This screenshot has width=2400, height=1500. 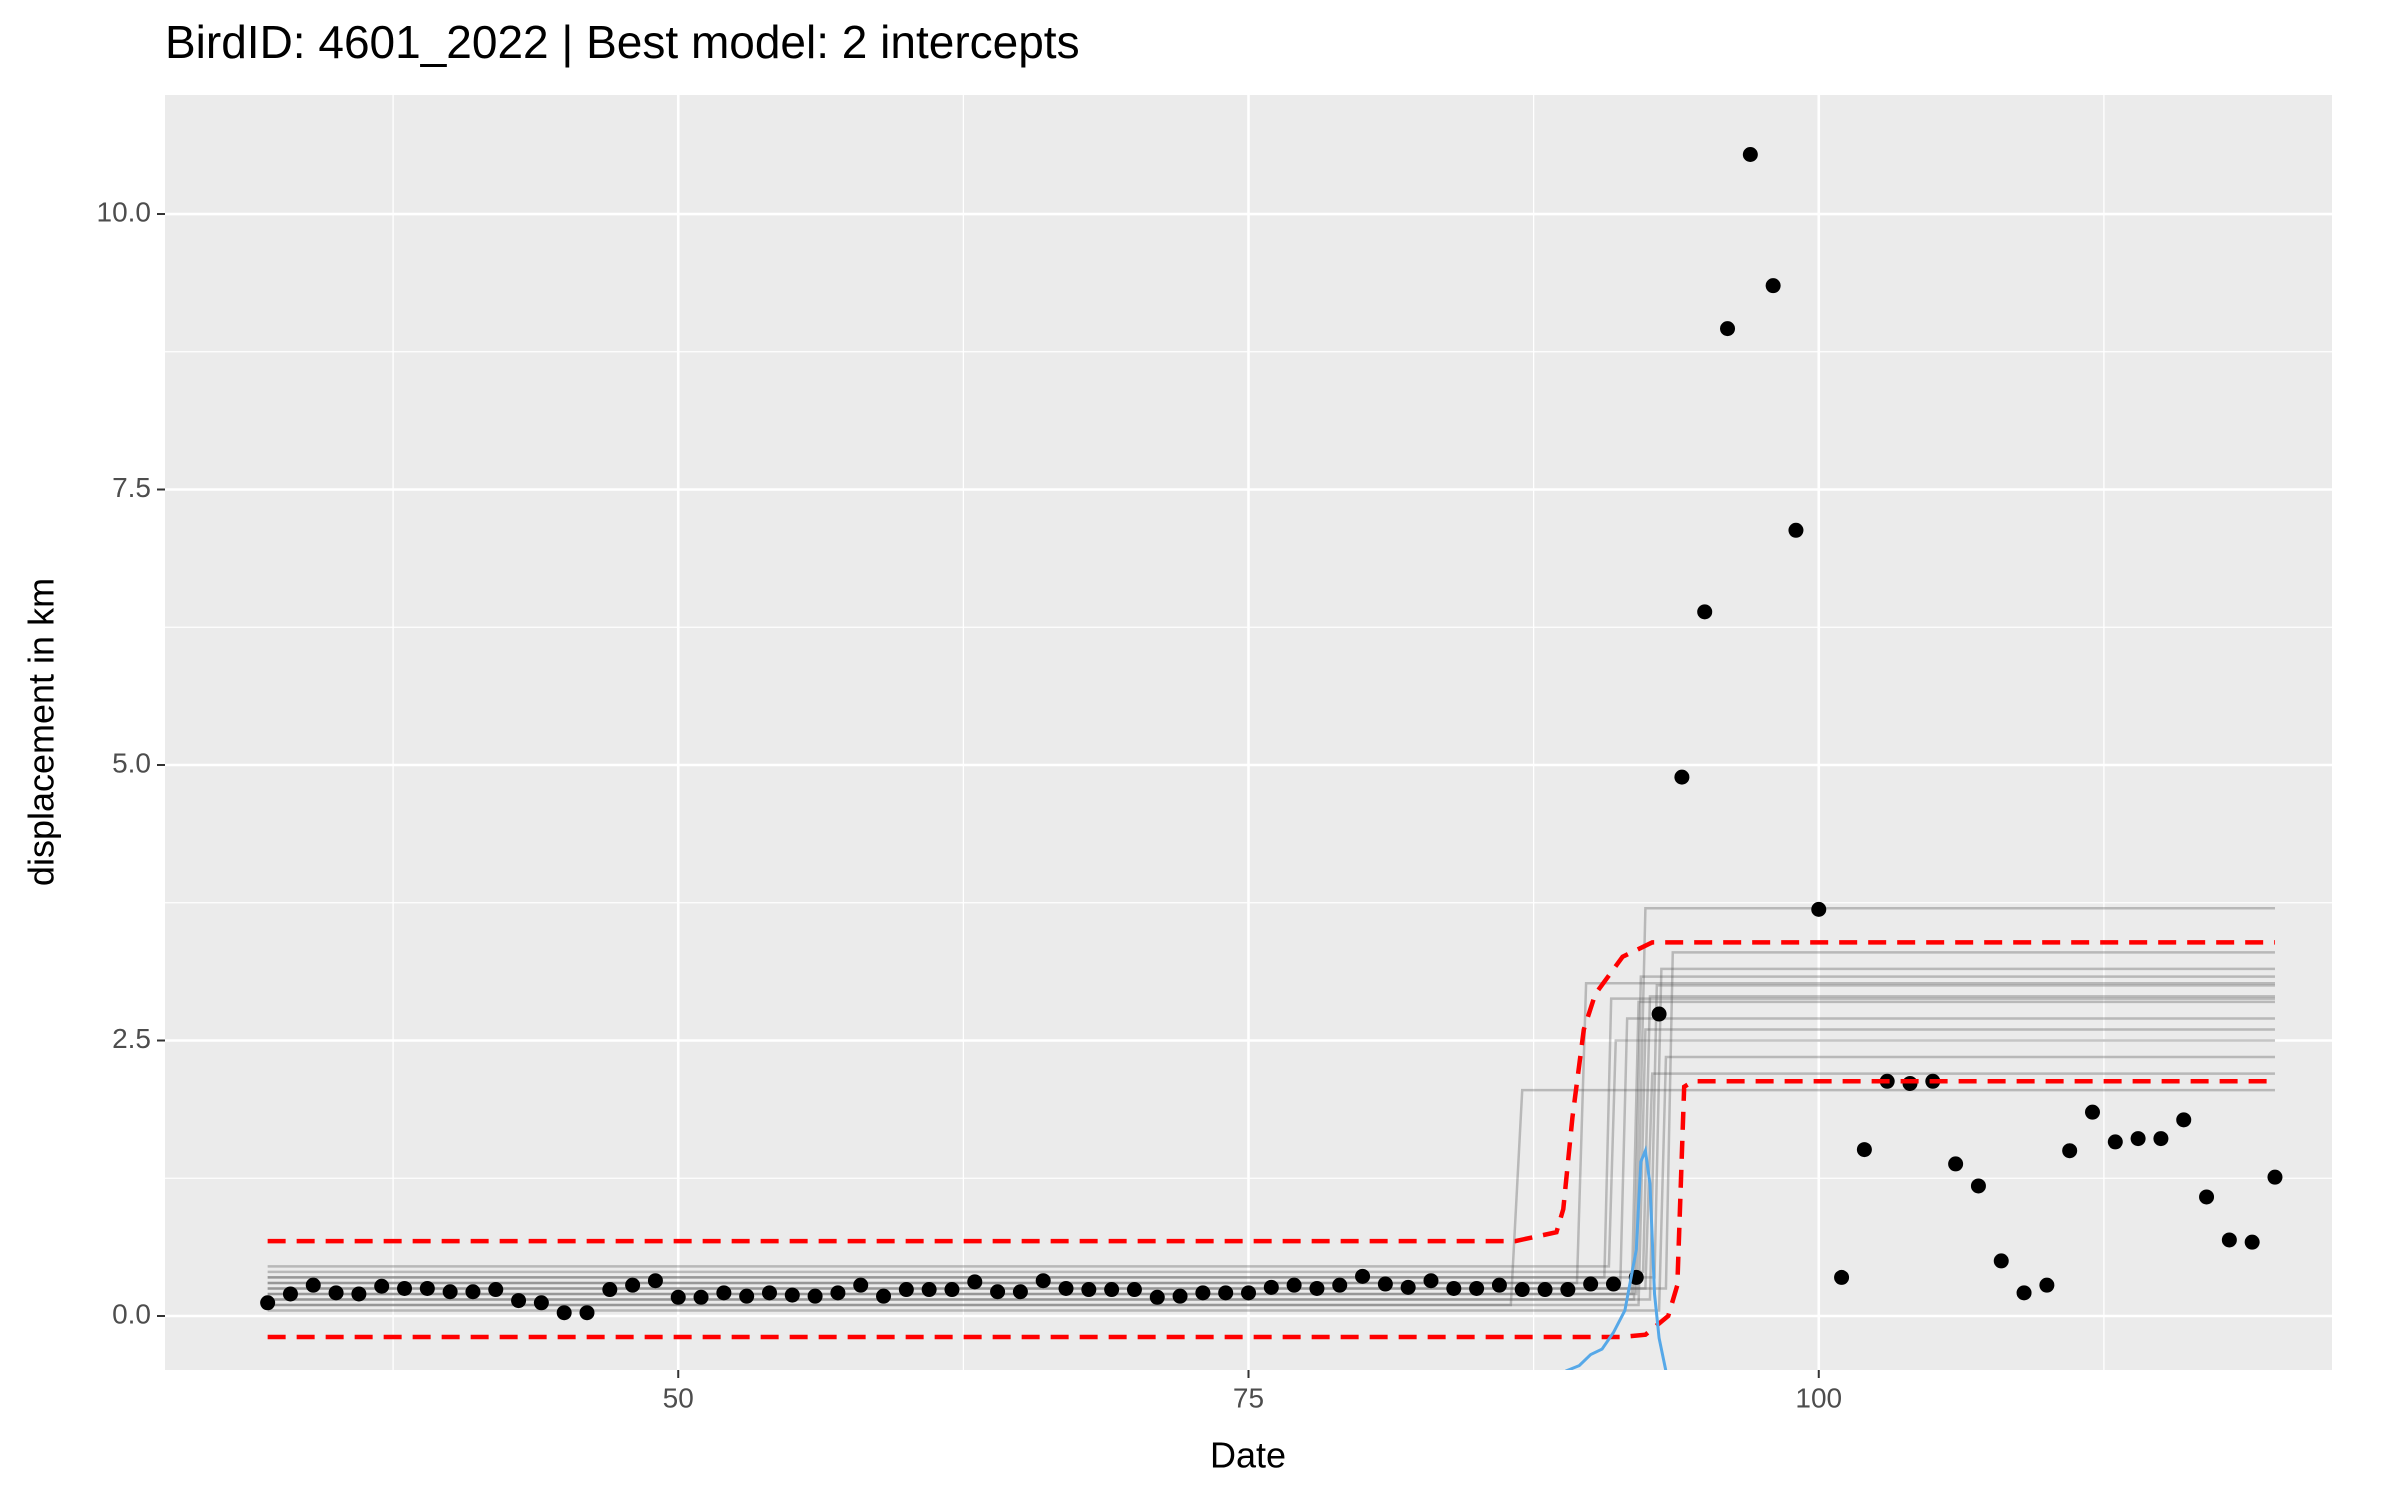 I want to click on y-tick-label: 5.0, so click(x=131, y=762).